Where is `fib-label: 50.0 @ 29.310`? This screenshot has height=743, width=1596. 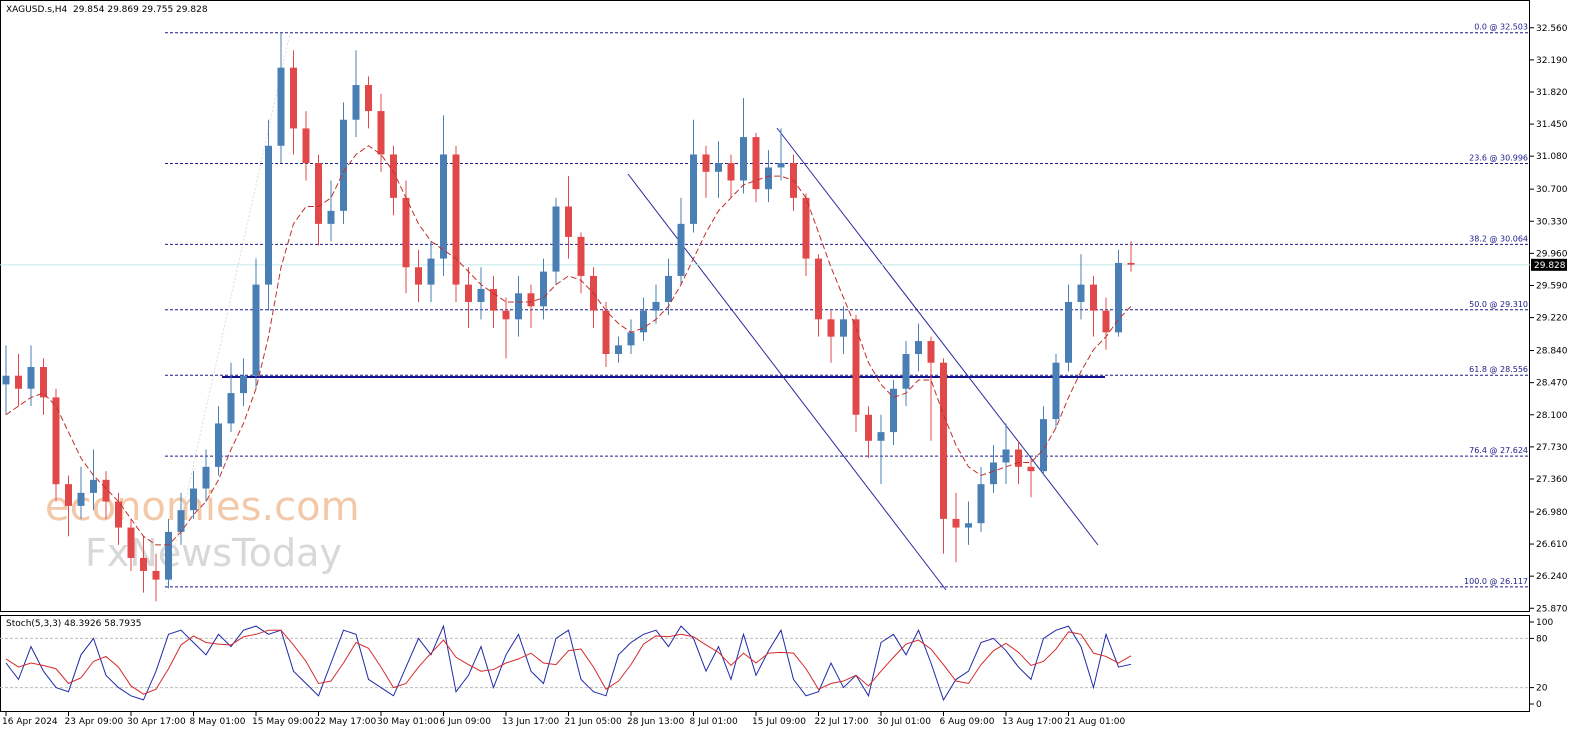 fib-label: 50.0 @ 29.310 is located at coordinates (1498, 304).